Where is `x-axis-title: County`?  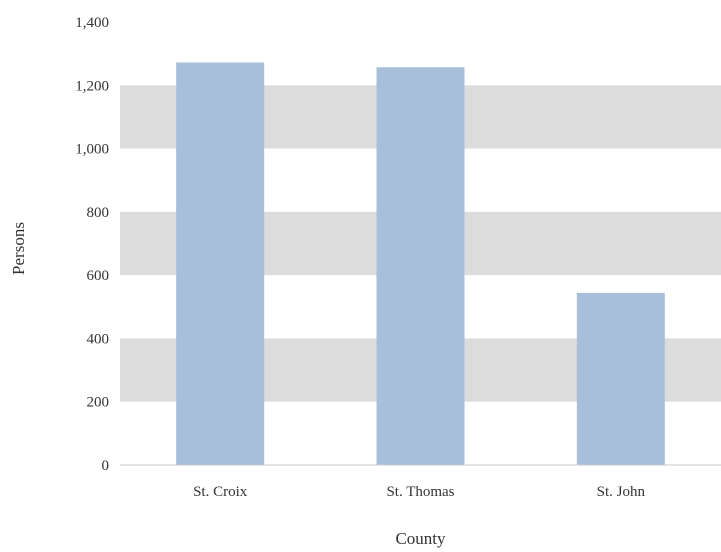 x-axis-title: County is located at coordinates (420, 538).